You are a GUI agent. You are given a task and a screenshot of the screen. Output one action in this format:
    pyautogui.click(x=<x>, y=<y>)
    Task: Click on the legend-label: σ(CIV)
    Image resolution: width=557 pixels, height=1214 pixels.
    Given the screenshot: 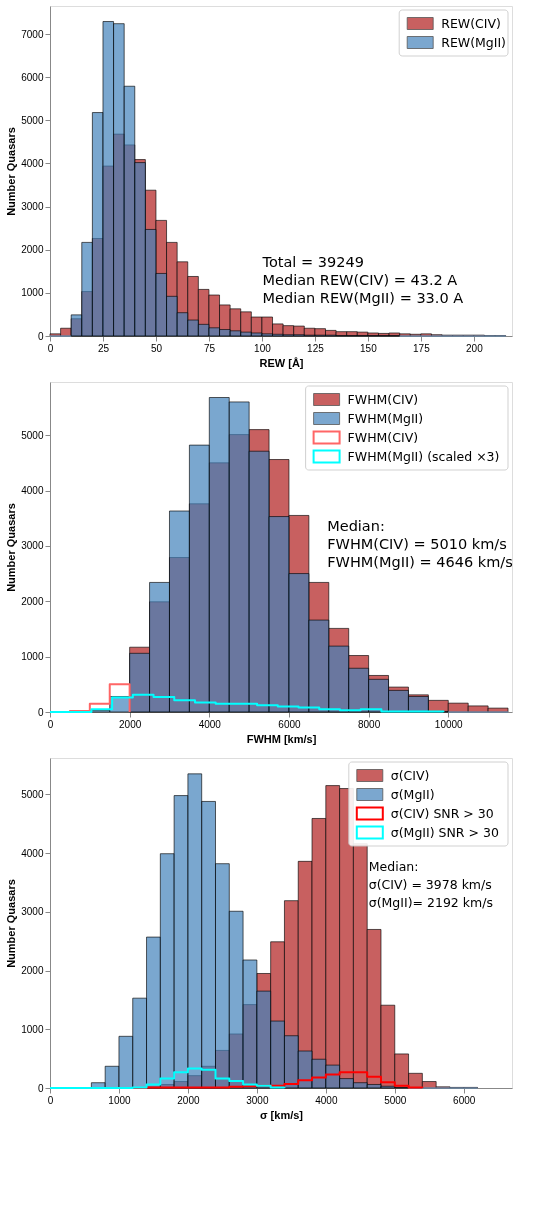 What is the action you would take?
    pyautogui.click(x=410, y=775)
    